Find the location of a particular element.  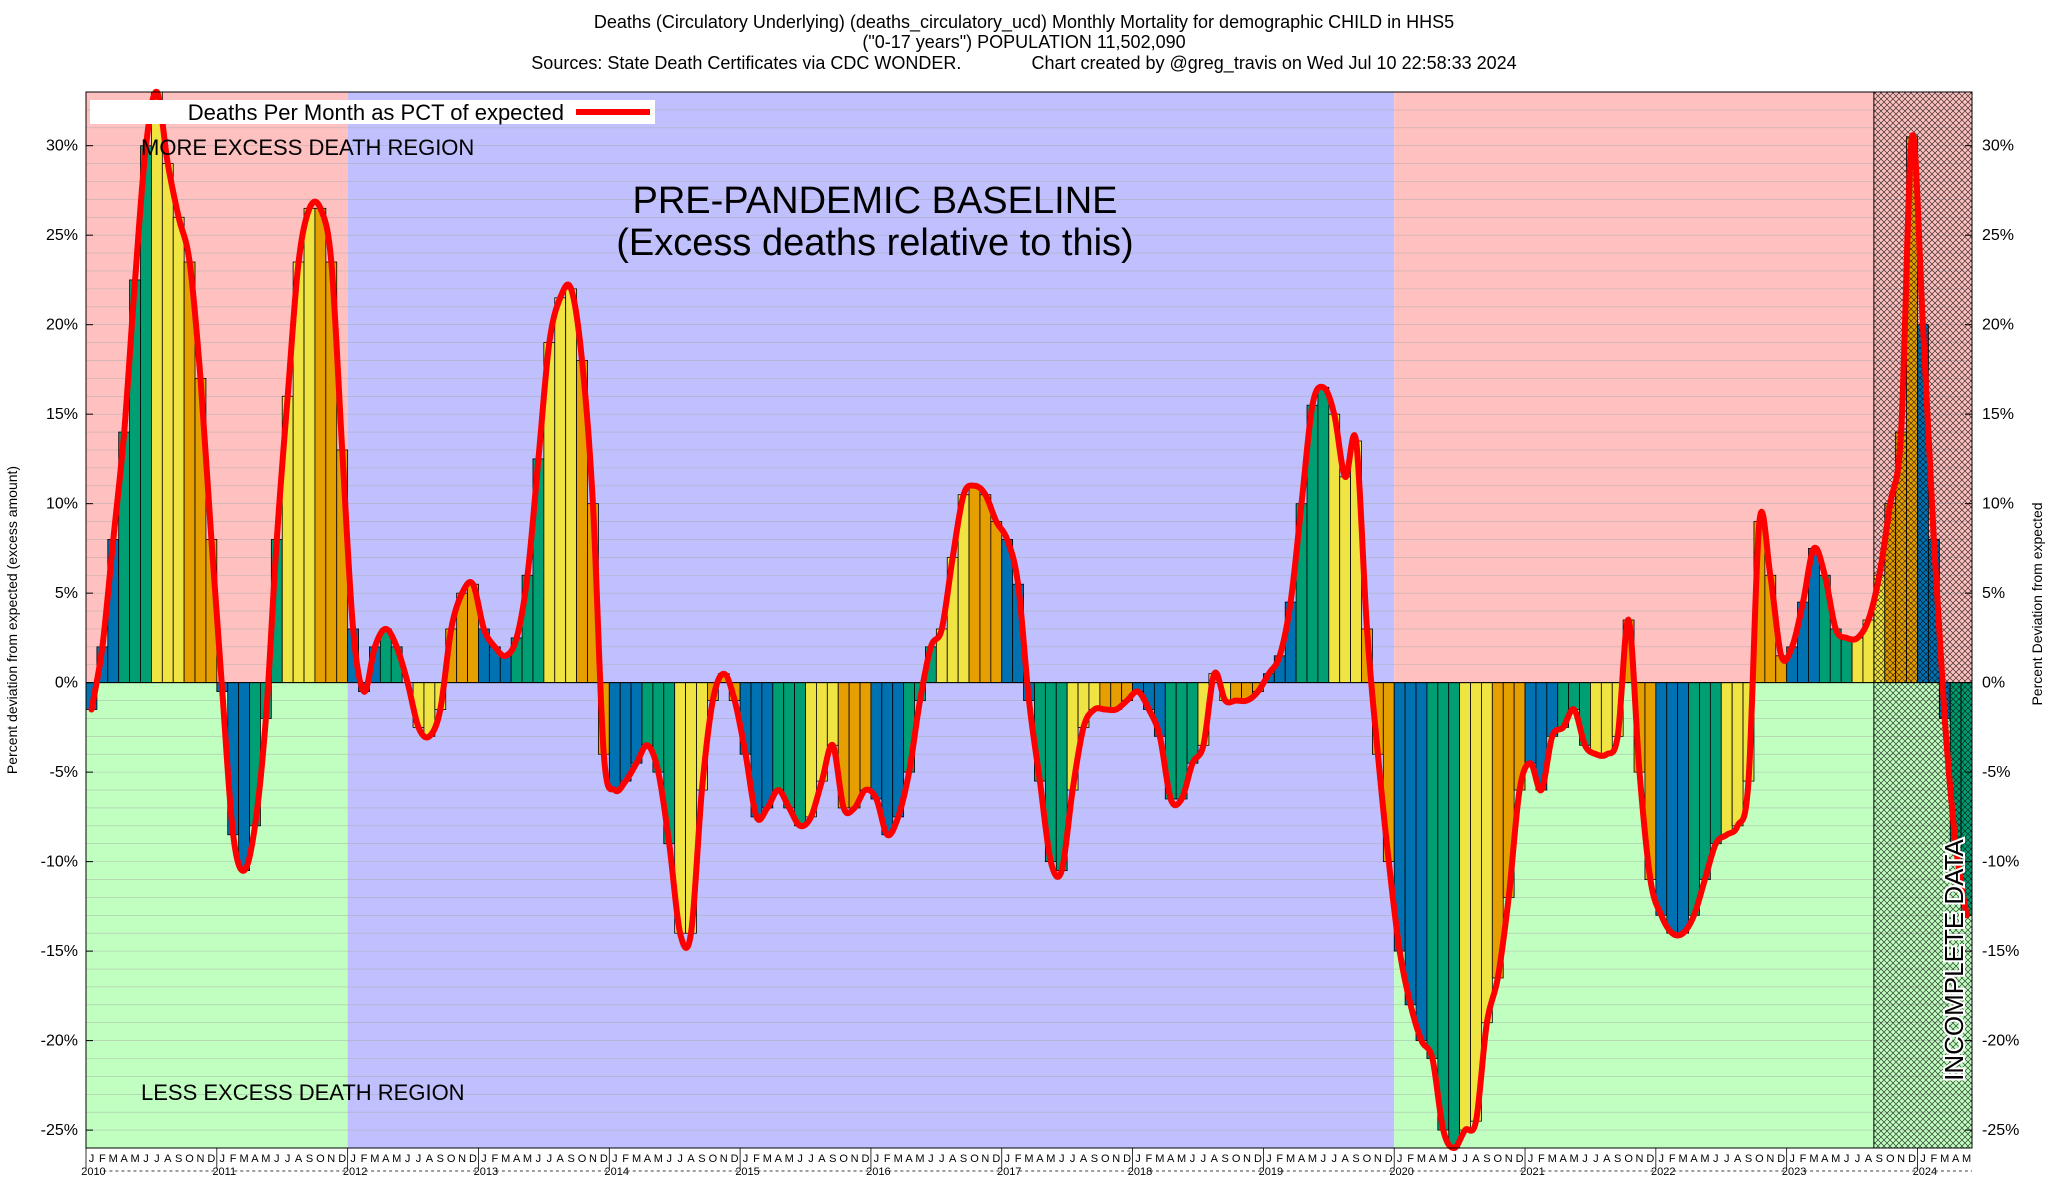

y-tick-label: -10% is located at coordinates (59, 862).